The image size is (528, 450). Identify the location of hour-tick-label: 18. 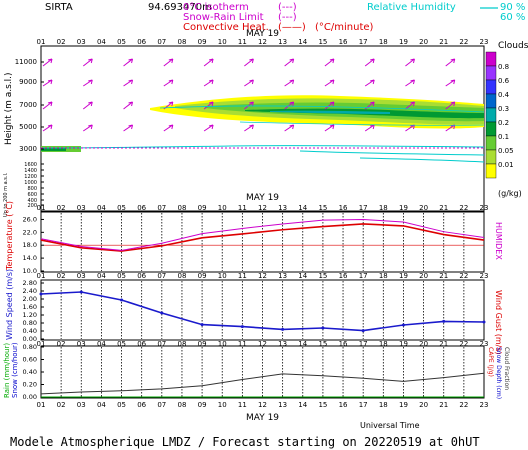
(383, 276).